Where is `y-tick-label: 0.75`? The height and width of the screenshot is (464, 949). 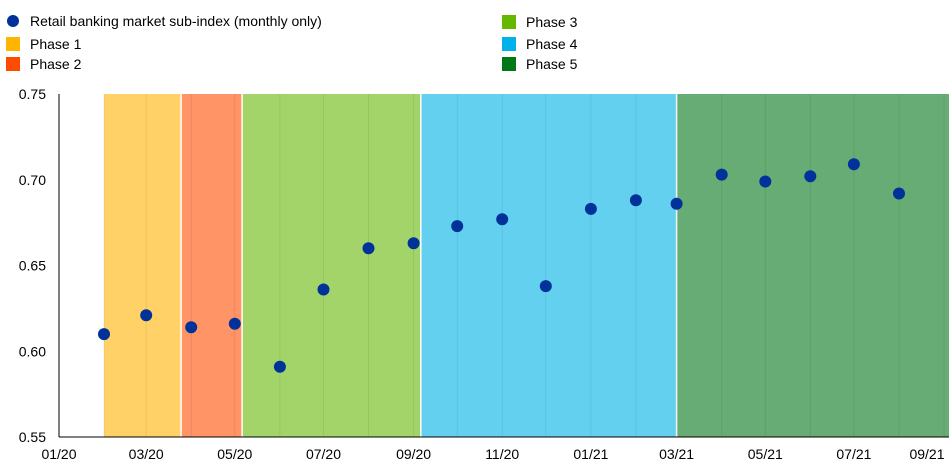
y-tick-label: 0.75 is located at coordinates (32, 94).